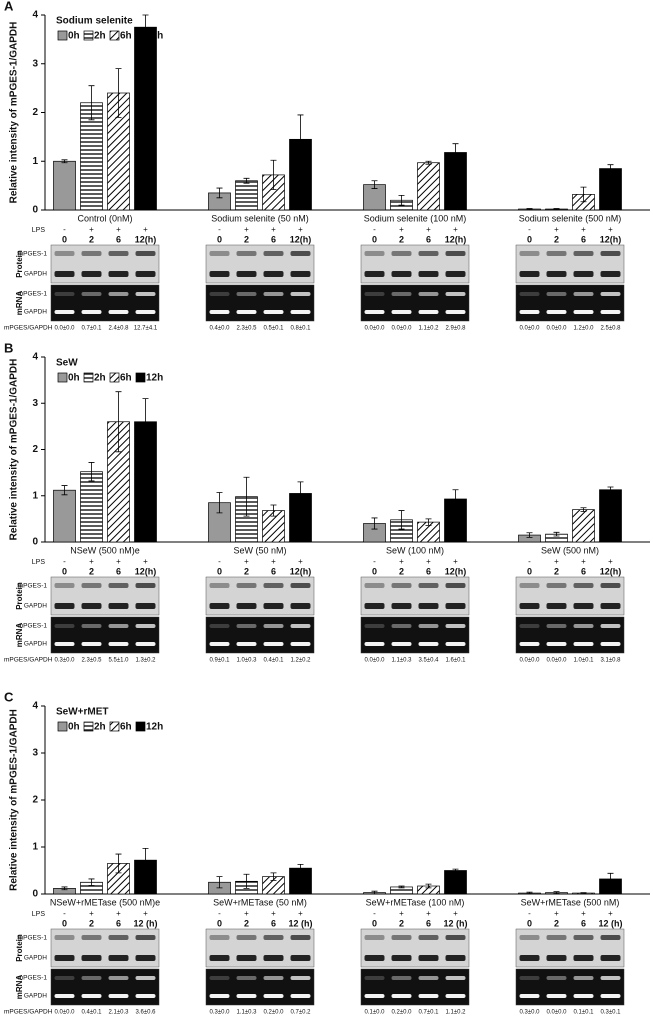 The height and width of the screenshot is (1020, 653). What do you see at coordinates (126, 727) in the screenshot?
I see `legend-label: 6h` at bounding box center [126, 727].